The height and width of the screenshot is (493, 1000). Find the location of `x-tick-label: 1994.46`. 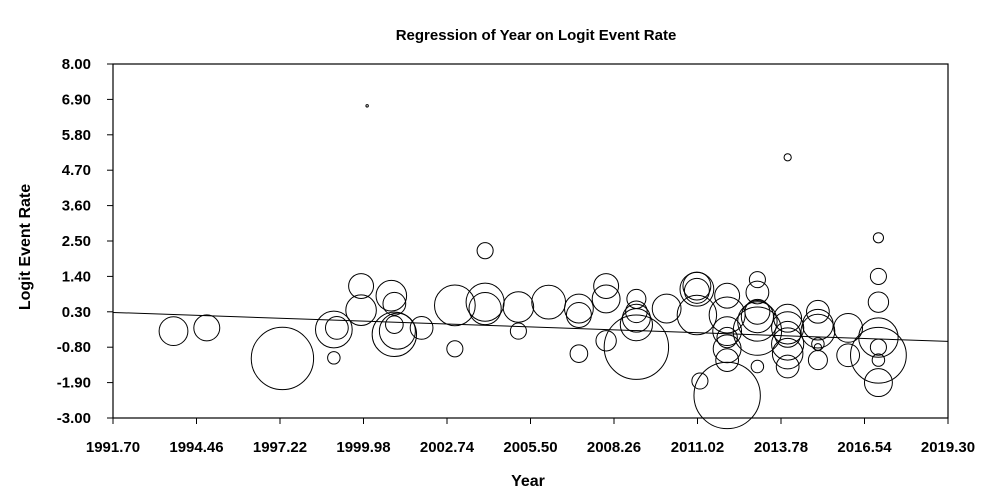

x-tick-label: 1994.46 is located at coordinates (196, 447).